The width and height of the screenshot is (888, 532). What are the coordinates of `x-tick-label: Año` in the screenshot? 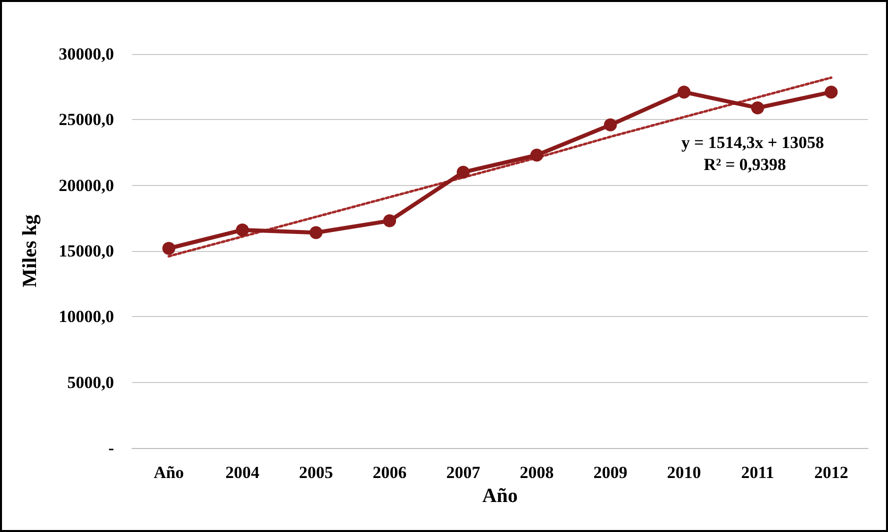 It's located at (169, 472).